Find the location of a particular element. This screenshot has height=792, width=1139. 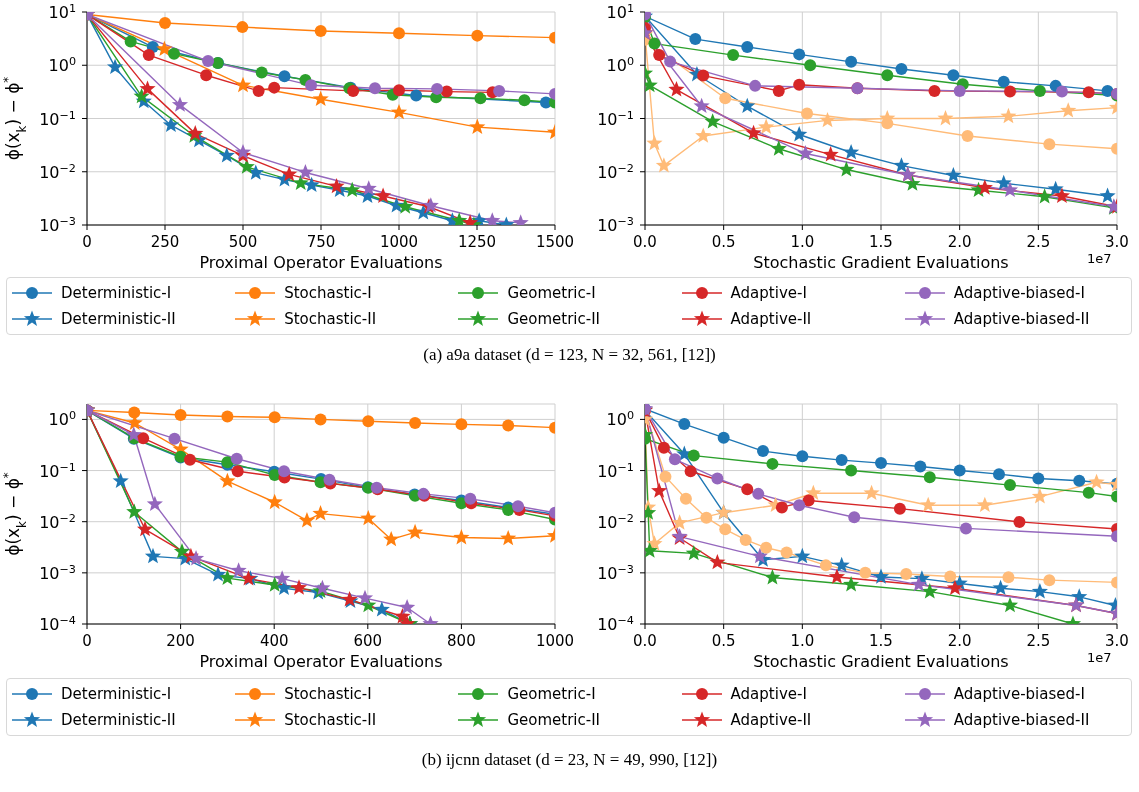

text: (a) a9a dataset (d = 123, N = 32, 561, [12]) is located at coordinates (569, 355).